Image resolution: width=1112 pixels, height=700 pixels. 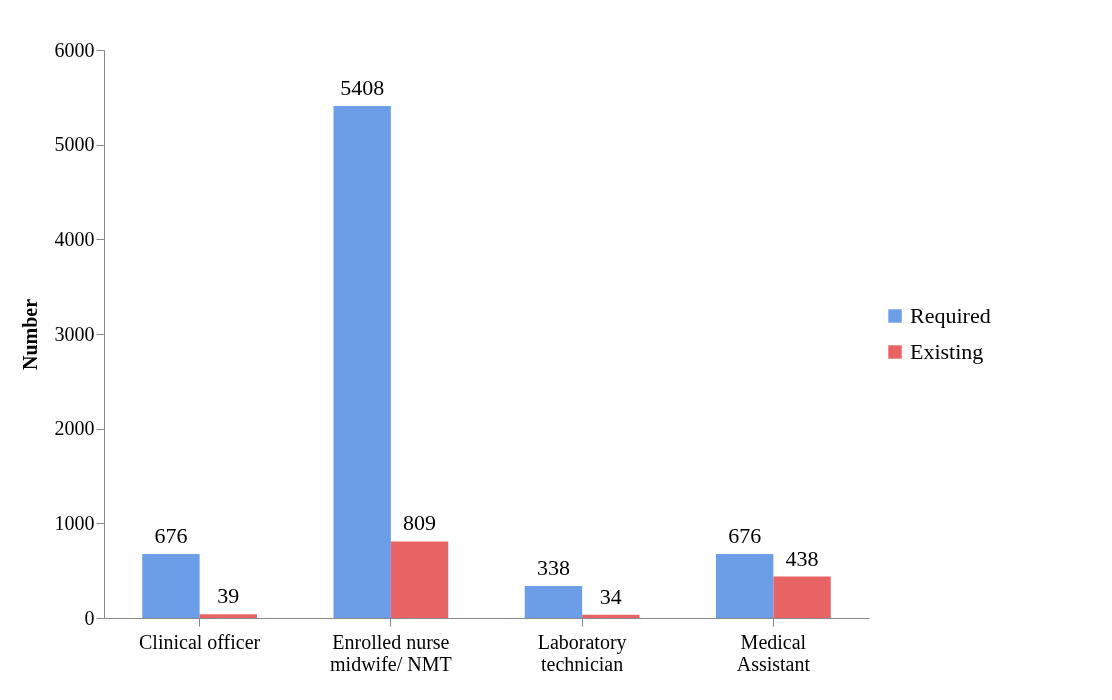 What do you see at coordinates (74, 144) in the screenshot?
I see `y-tick-label: 5000` at bounding box center [74, 144].